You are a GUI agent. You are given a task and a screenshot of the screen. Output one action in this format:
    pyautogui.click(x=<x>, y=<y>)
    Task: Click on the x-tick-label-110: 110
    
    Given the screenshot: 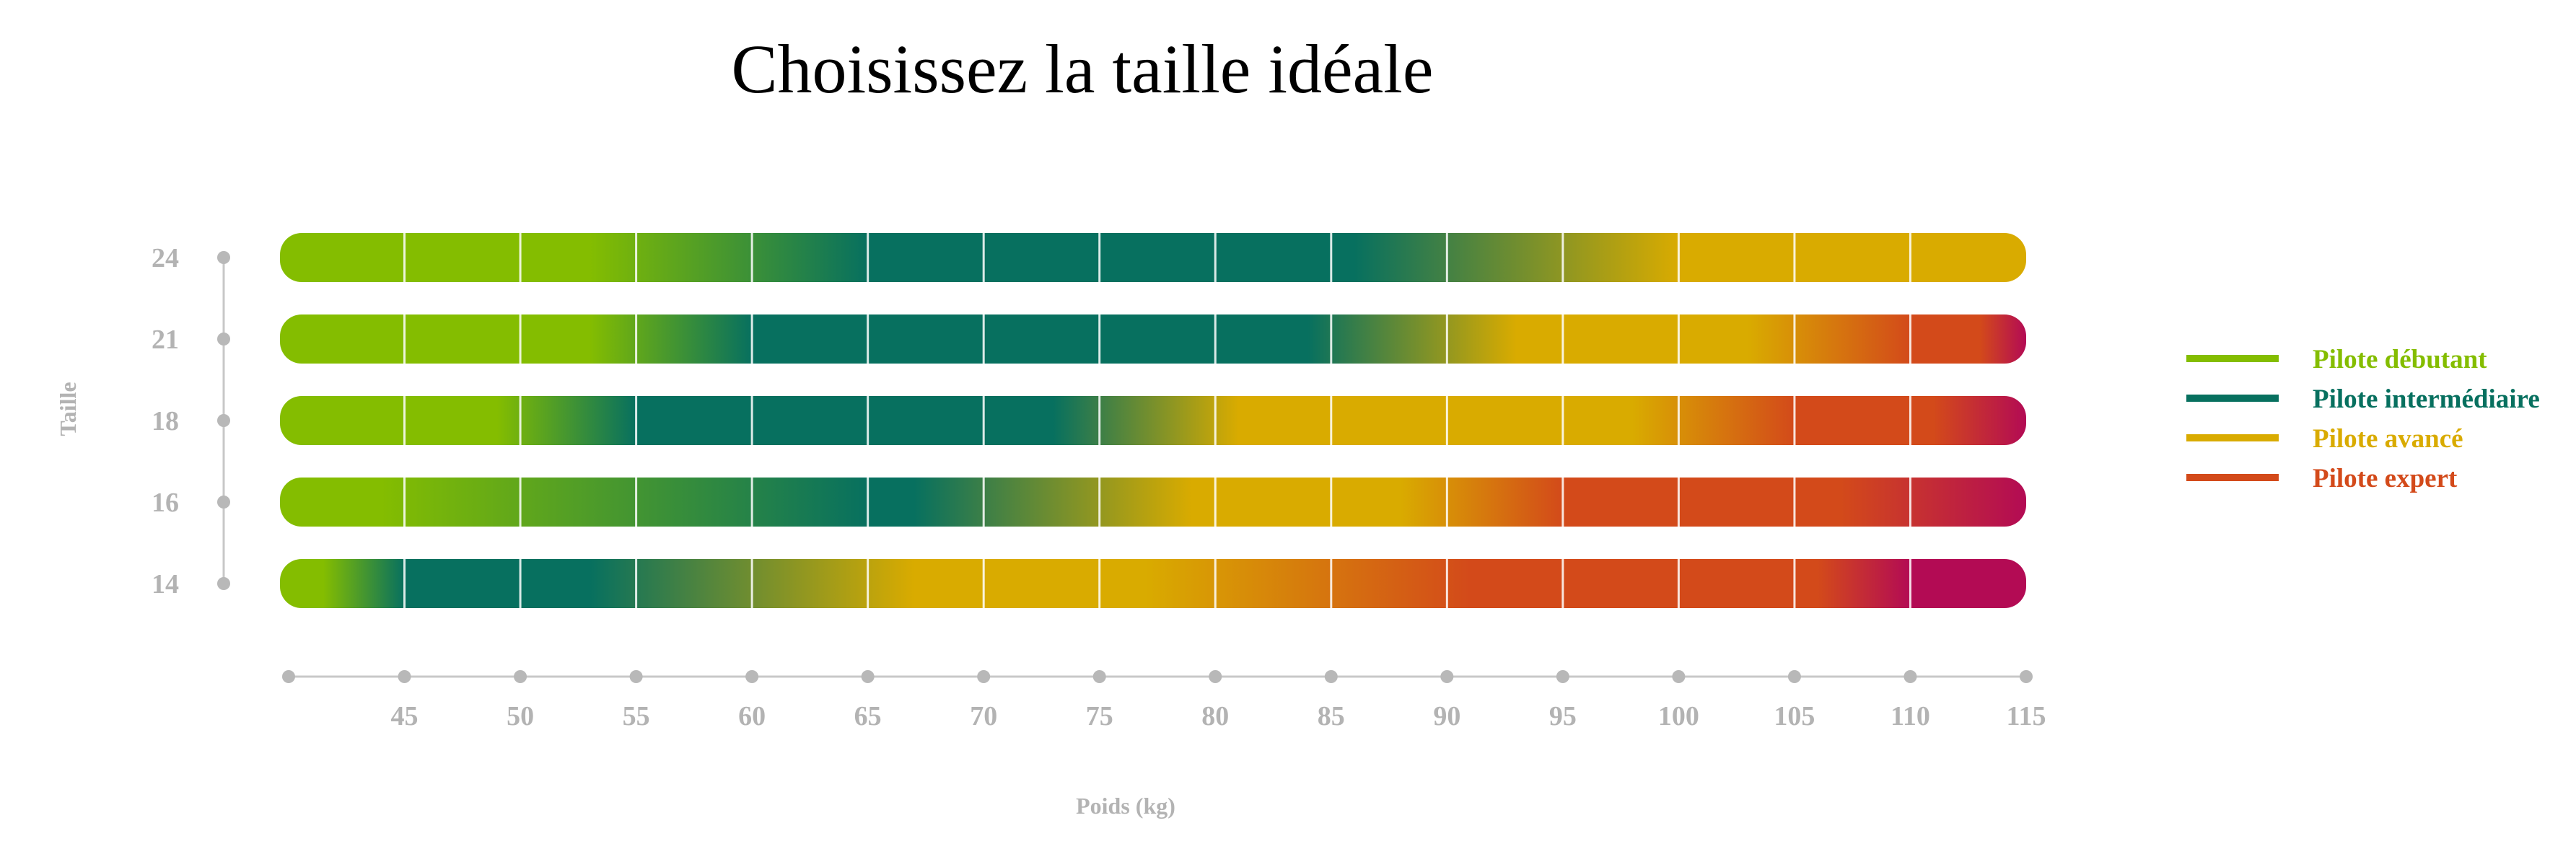 What is the action you would take?
    pyautogui.click(x=1910, y=716)
    